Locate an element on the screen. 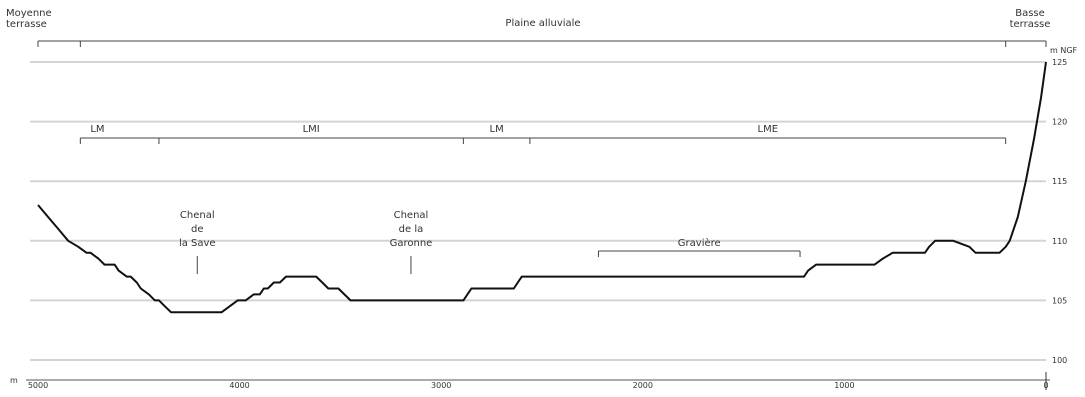 The height and width of the screenshot is (397, 1085). x-tick-label: 0 is located at coordinates (1045, 385).